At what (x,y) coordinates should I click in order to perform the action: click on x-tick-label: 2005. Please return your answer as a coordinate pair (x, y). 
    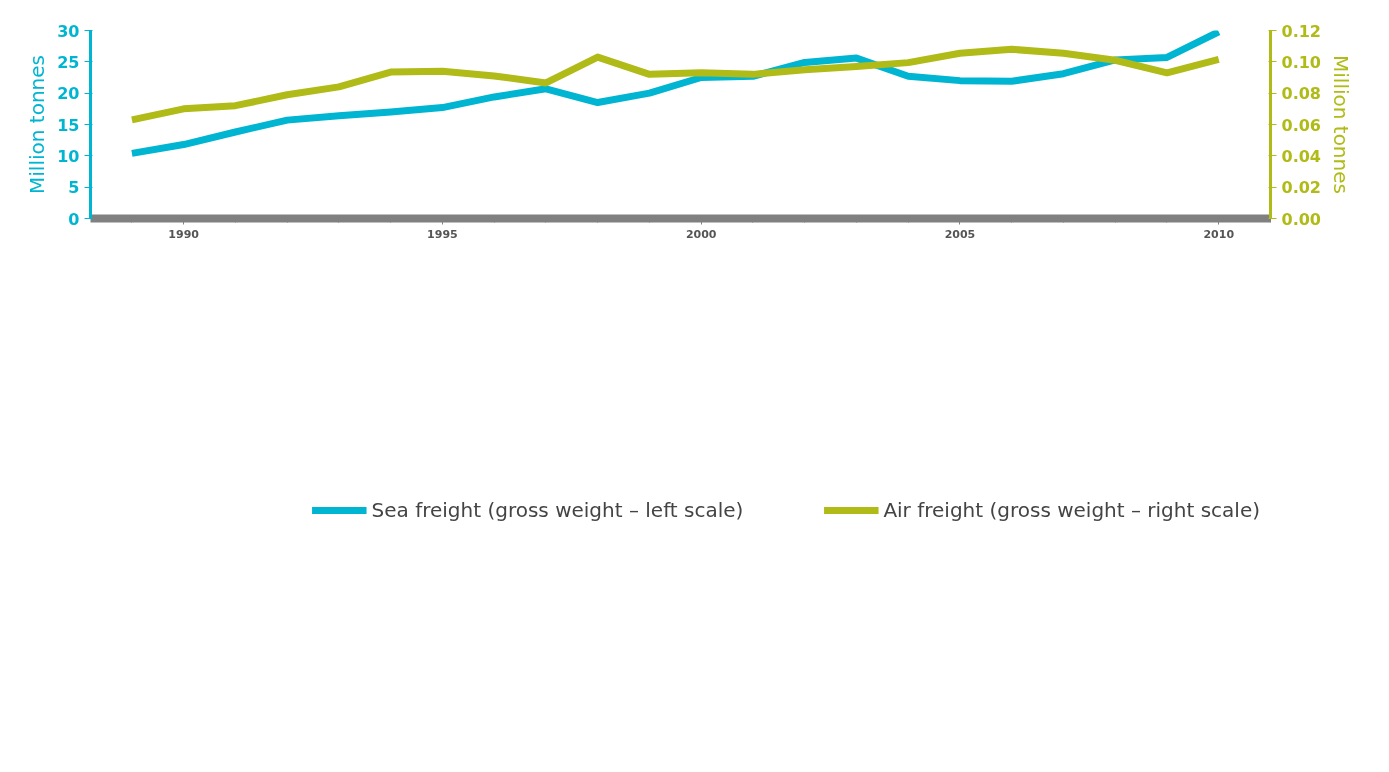
    Looking at the image, I should click on (960, 234).